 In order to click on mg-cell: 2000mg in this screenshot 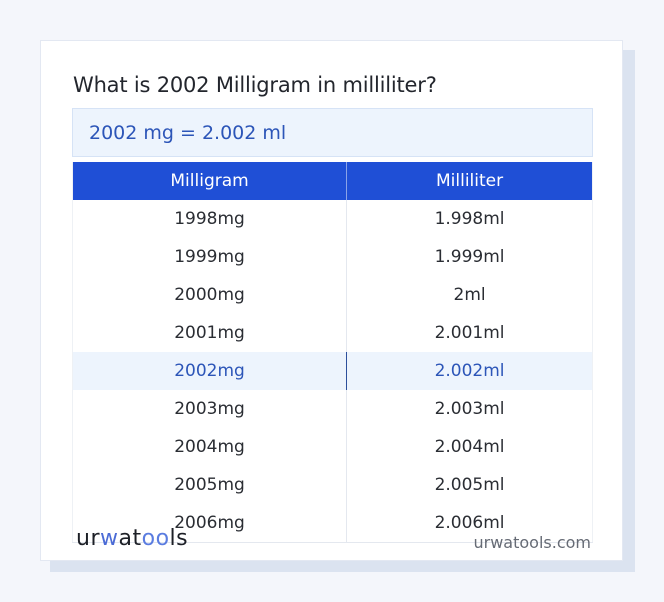, I will do `click(210, 295)`.